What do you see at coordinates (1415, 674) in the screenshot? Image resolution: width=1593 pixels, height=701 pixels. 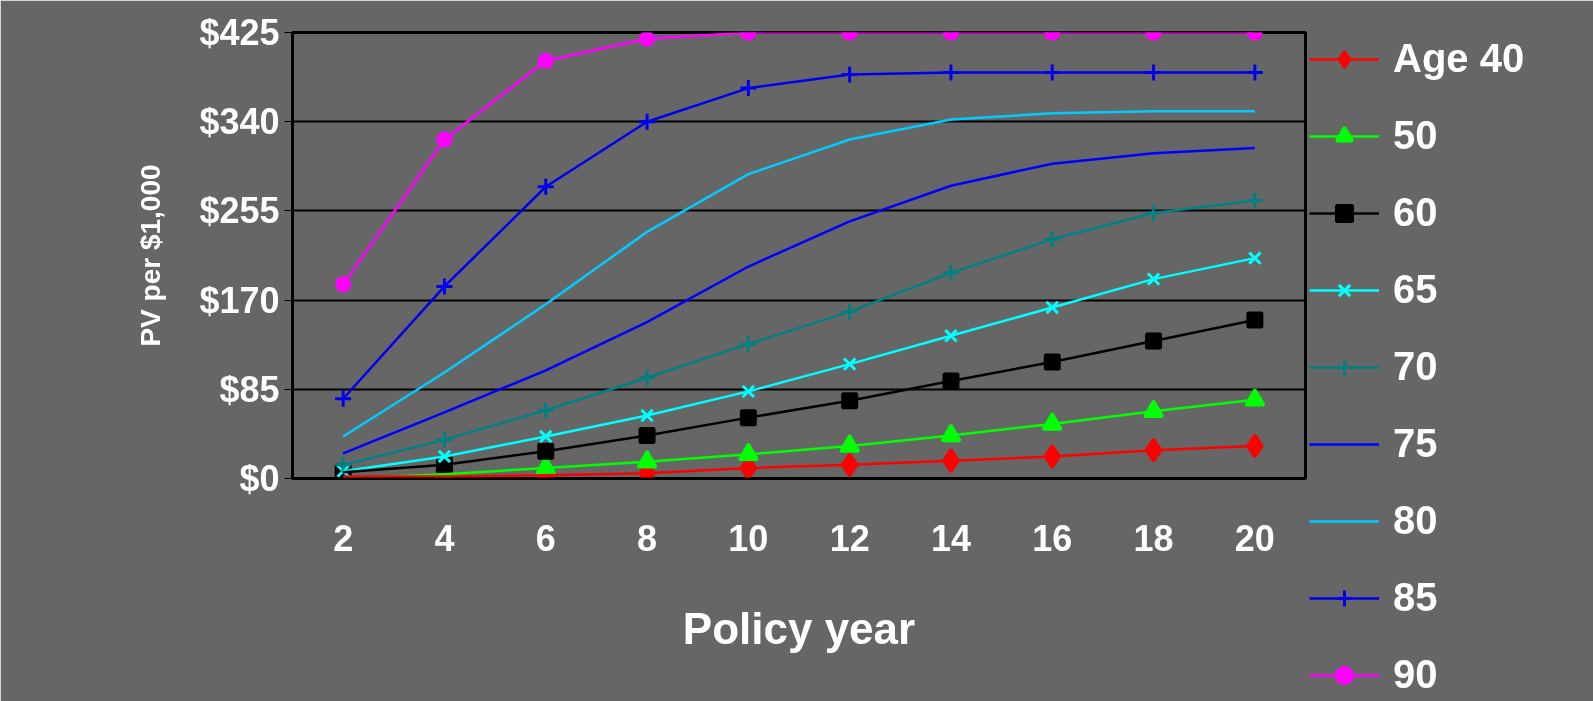 I see `legend-label: 90` at bounding box center [1415, 674].